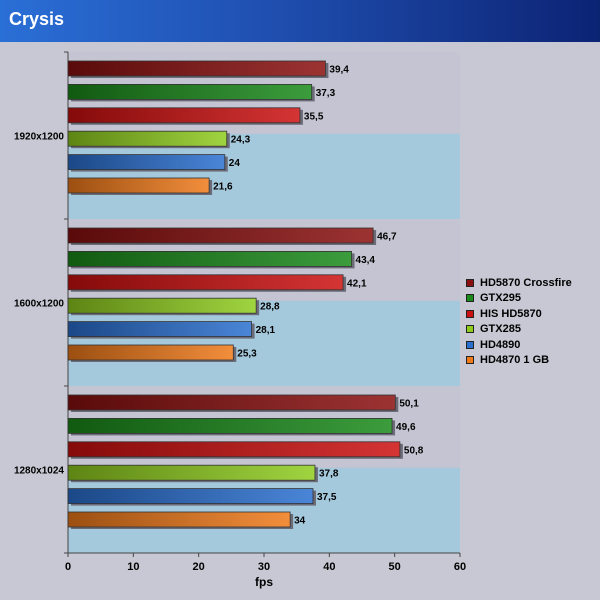 The image size is (600, 600). I want to click on legend-label: HIS HD5870, so click(511, 313).